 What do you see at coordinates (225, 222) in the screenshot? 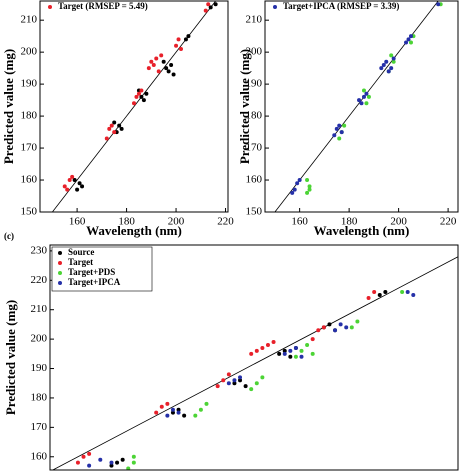
I see `x-tick-label: 220` at bounding box center [225, 222].